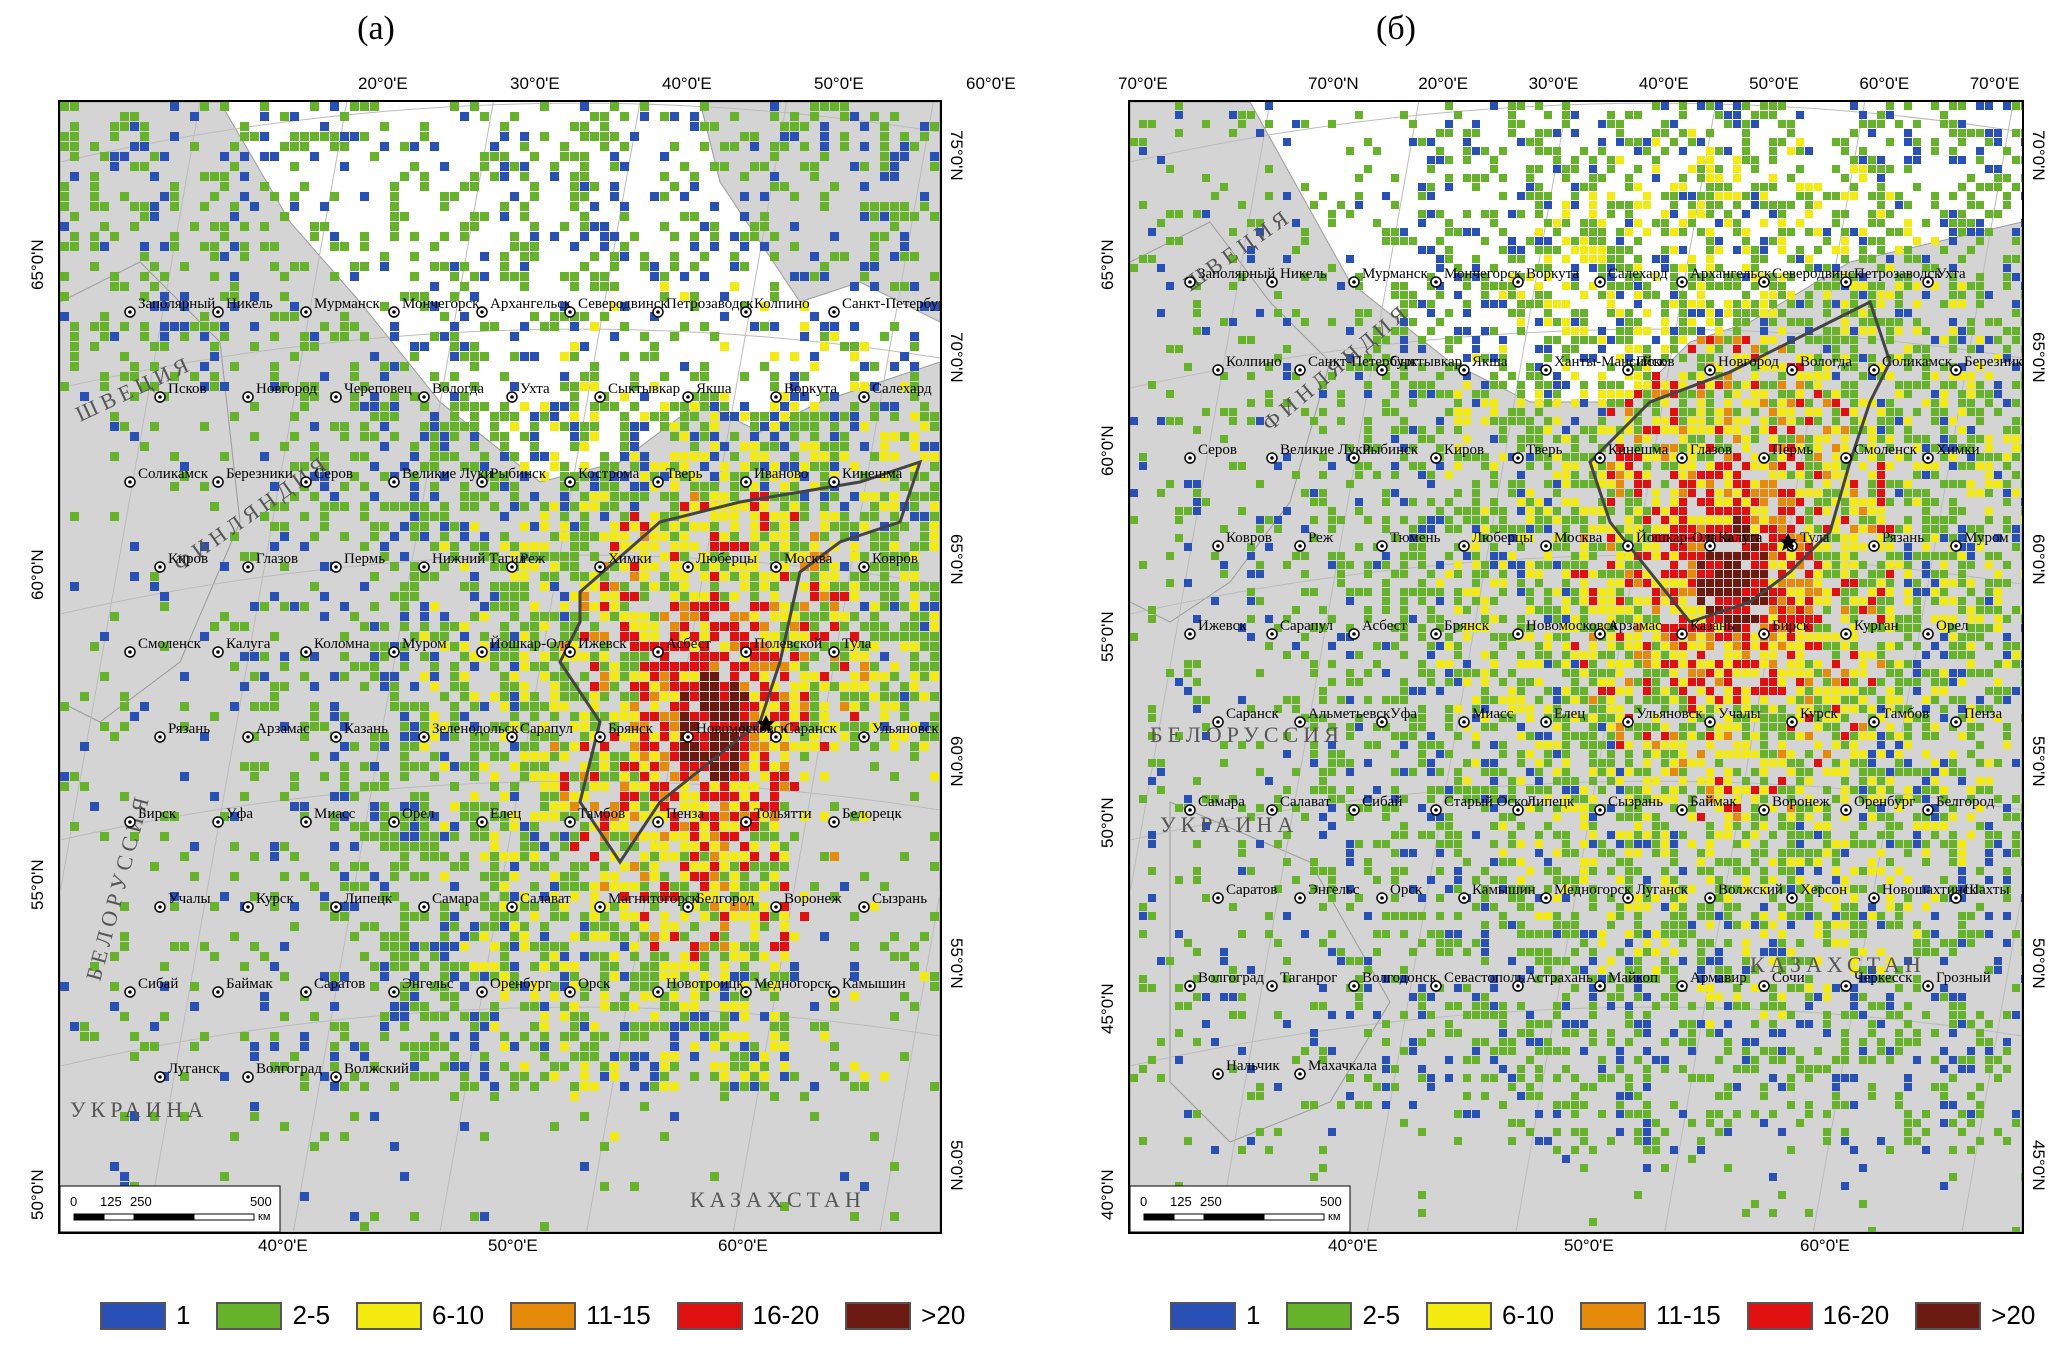 The width and height of the screenshot is (2071, 1348). What do you see at coordinates (872, 474) in the screenshot?
I see `city-label: Кинешма` at bounding box center [872, 474].